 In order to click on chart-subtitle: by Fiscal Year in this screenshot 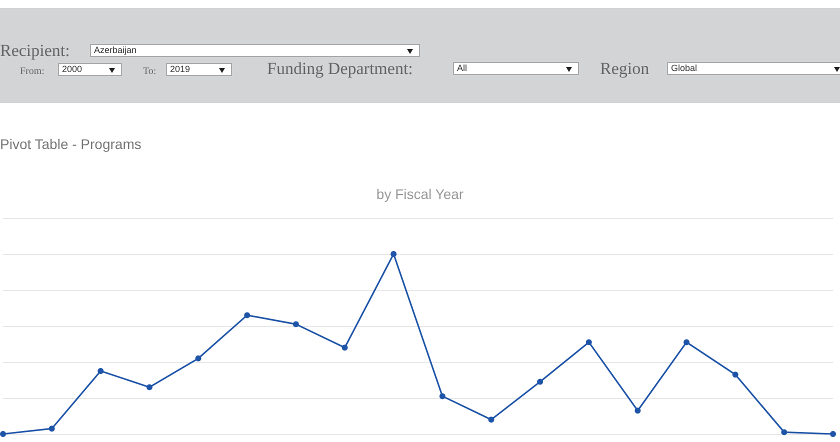, I will do `click(420, 194)`.